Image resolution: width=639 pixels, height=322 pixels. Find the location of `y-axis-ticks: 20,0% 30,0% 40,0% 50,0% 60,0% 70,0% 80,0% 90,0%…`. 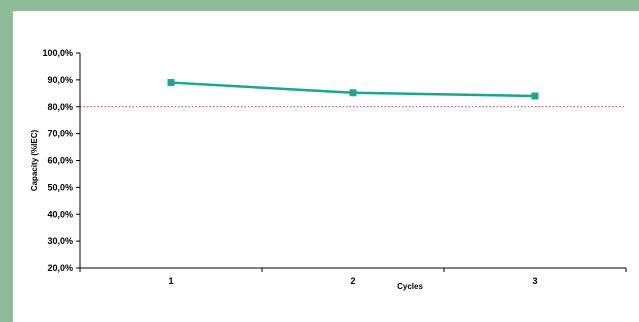

y-axis-ticks: 20,0% 30,0% 40,0% 50,0% 60,0% 70,0% 80,0% 90,0%… is located at coordinates (61, 160).